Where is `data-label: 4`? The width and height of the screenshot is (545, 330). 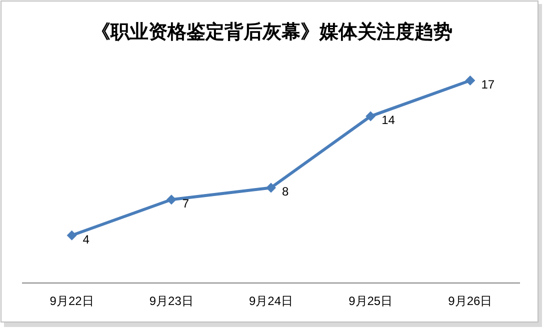
data-label: 4 is located at coordinates (86, 239).